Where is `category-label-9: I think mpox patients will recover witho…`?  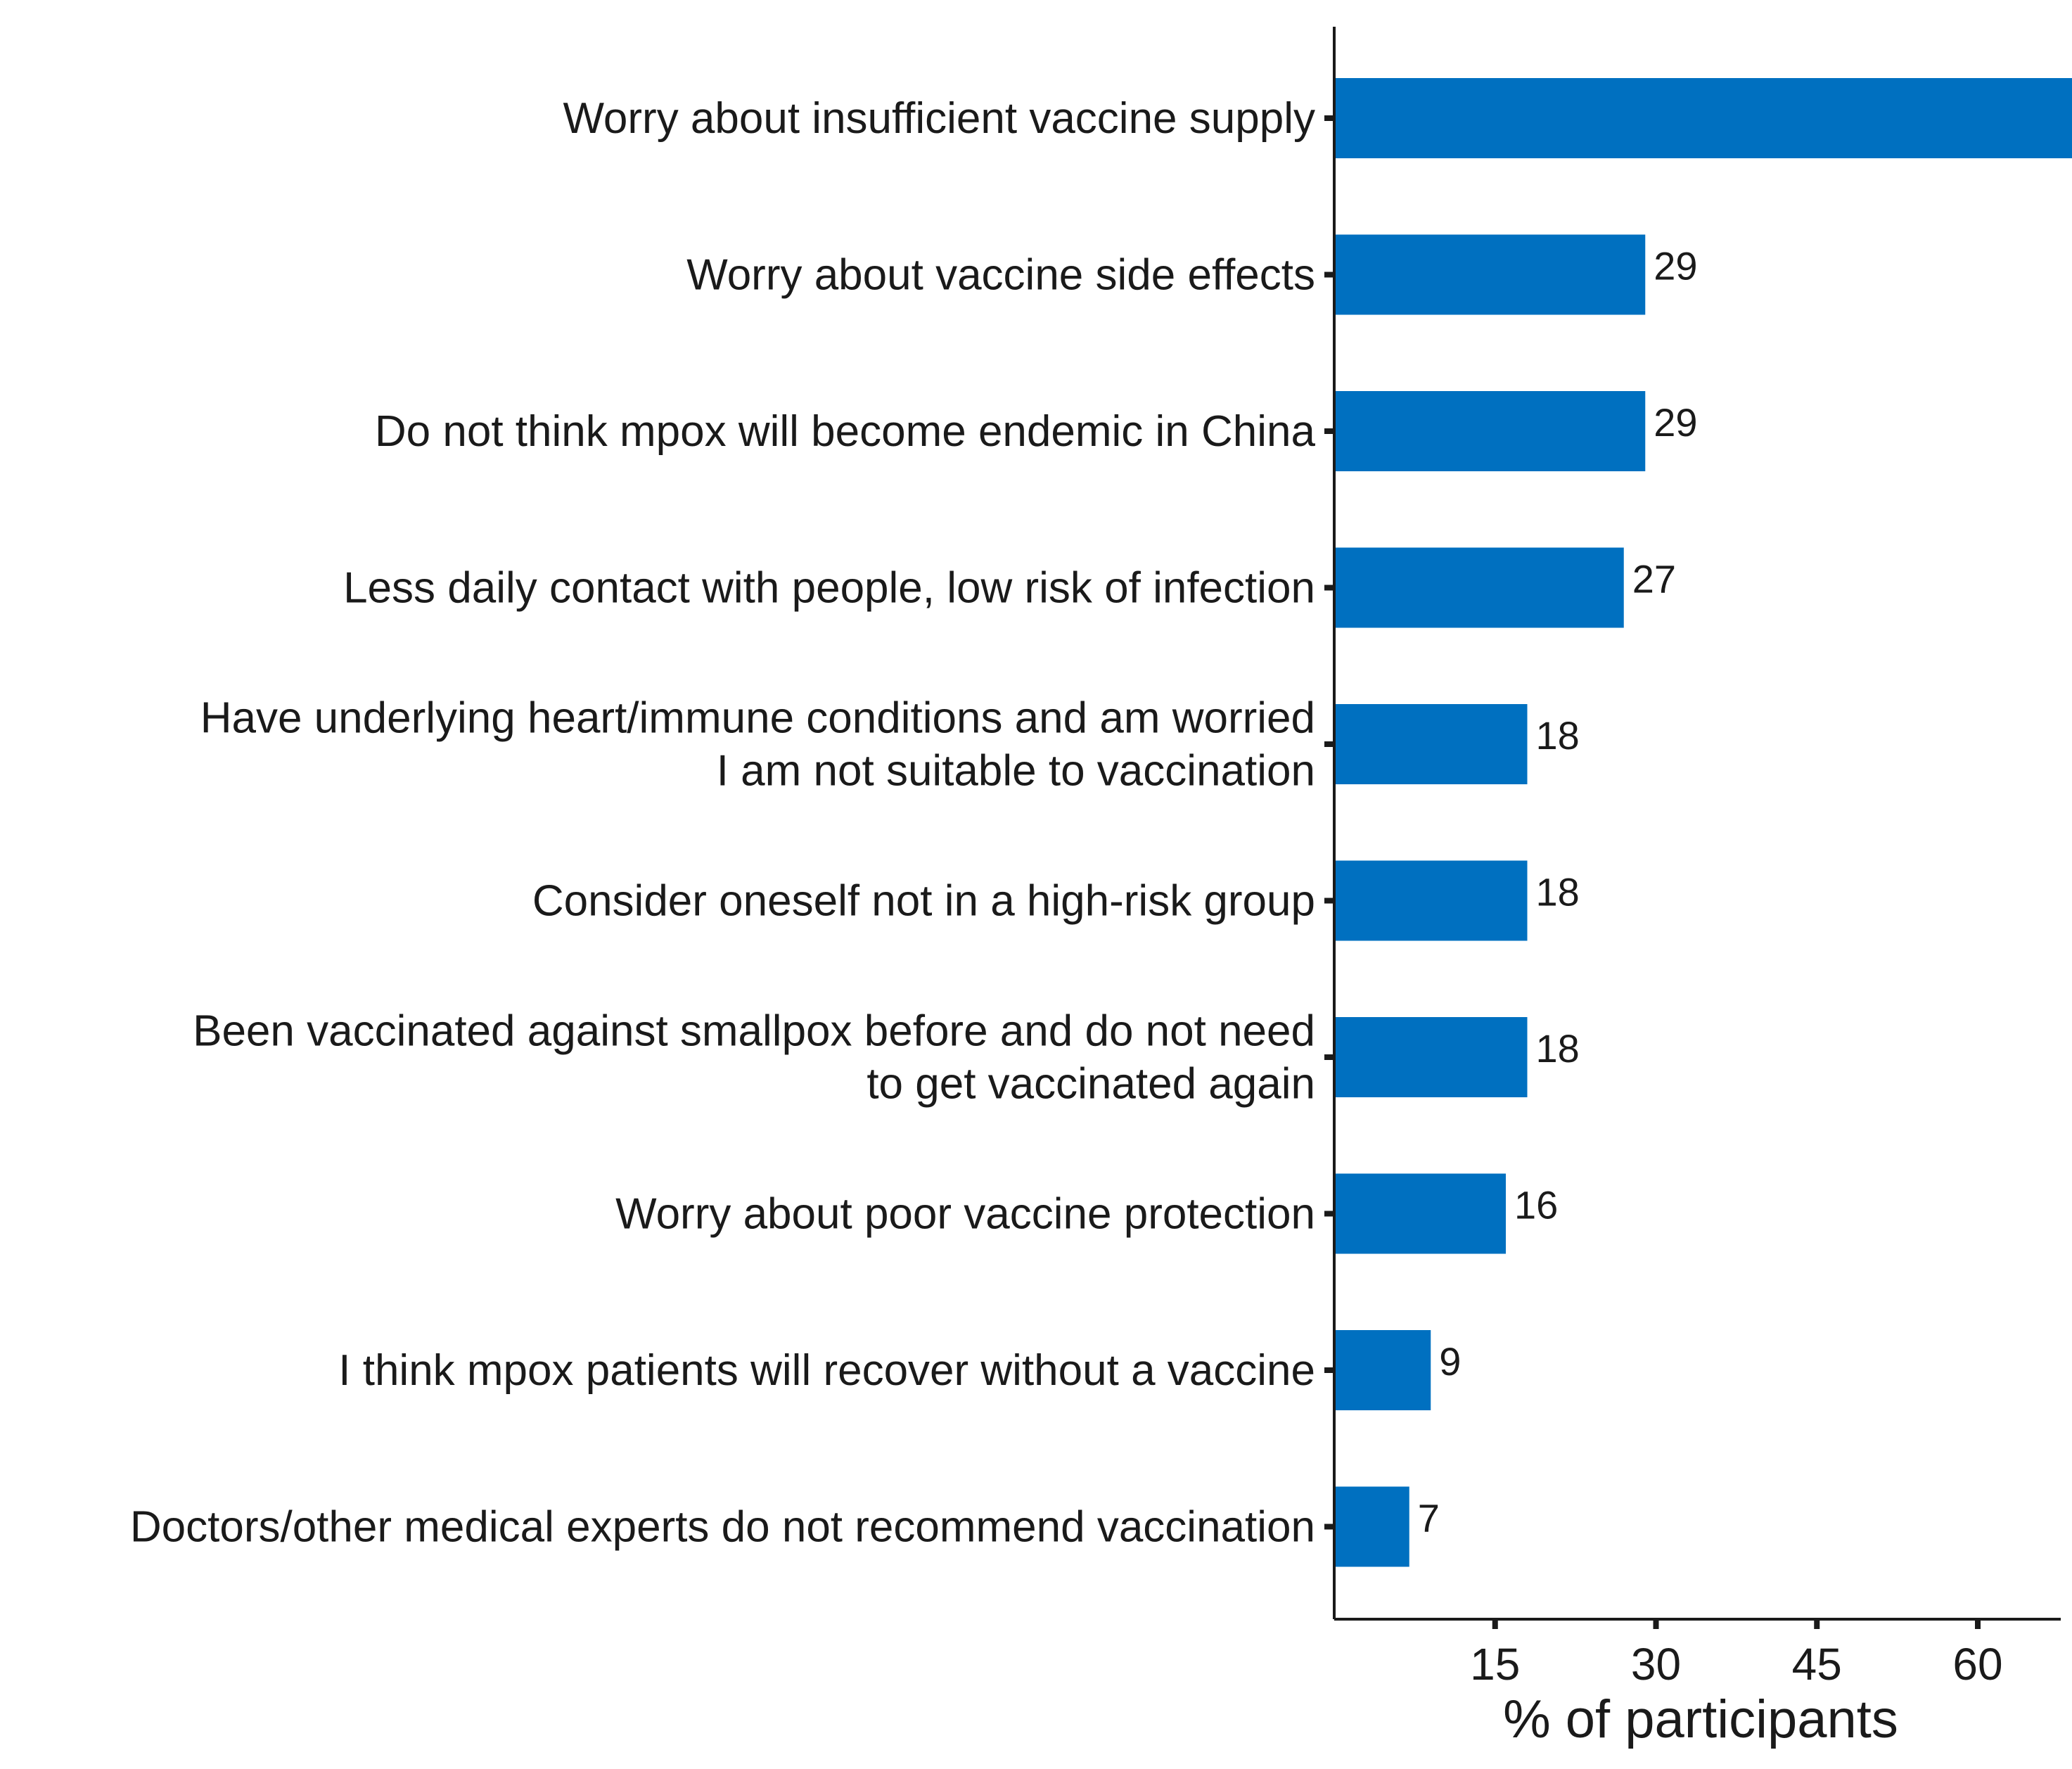
category-label-9: I think mpox patients will recover witho… is located at coordinates (826, 1370).